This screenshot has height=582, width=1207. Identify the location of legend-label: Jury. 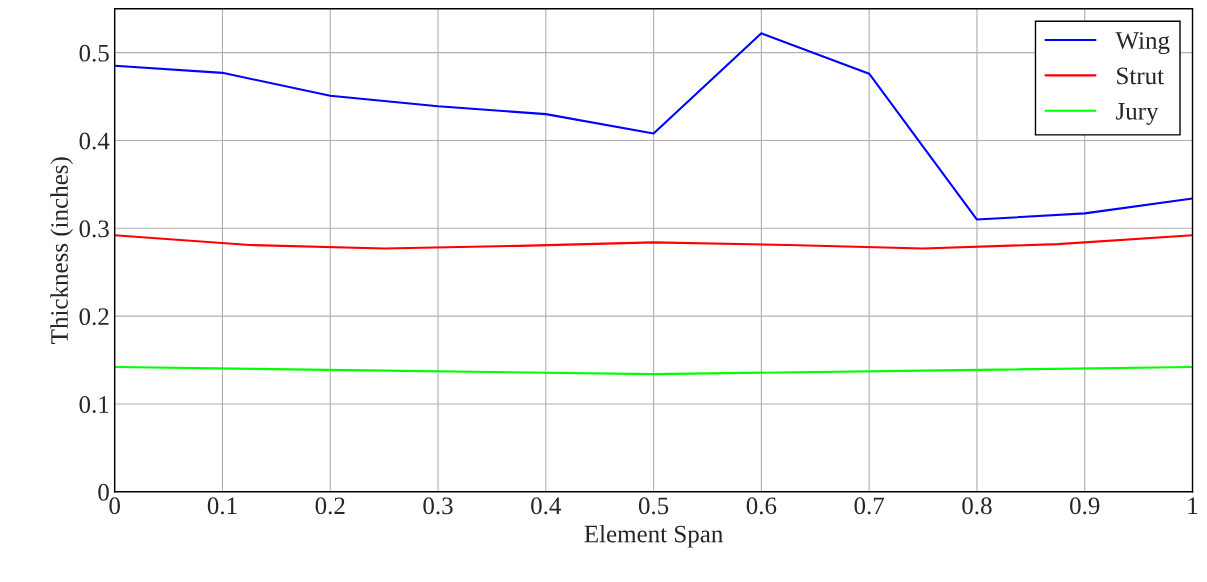
(1137, 114).